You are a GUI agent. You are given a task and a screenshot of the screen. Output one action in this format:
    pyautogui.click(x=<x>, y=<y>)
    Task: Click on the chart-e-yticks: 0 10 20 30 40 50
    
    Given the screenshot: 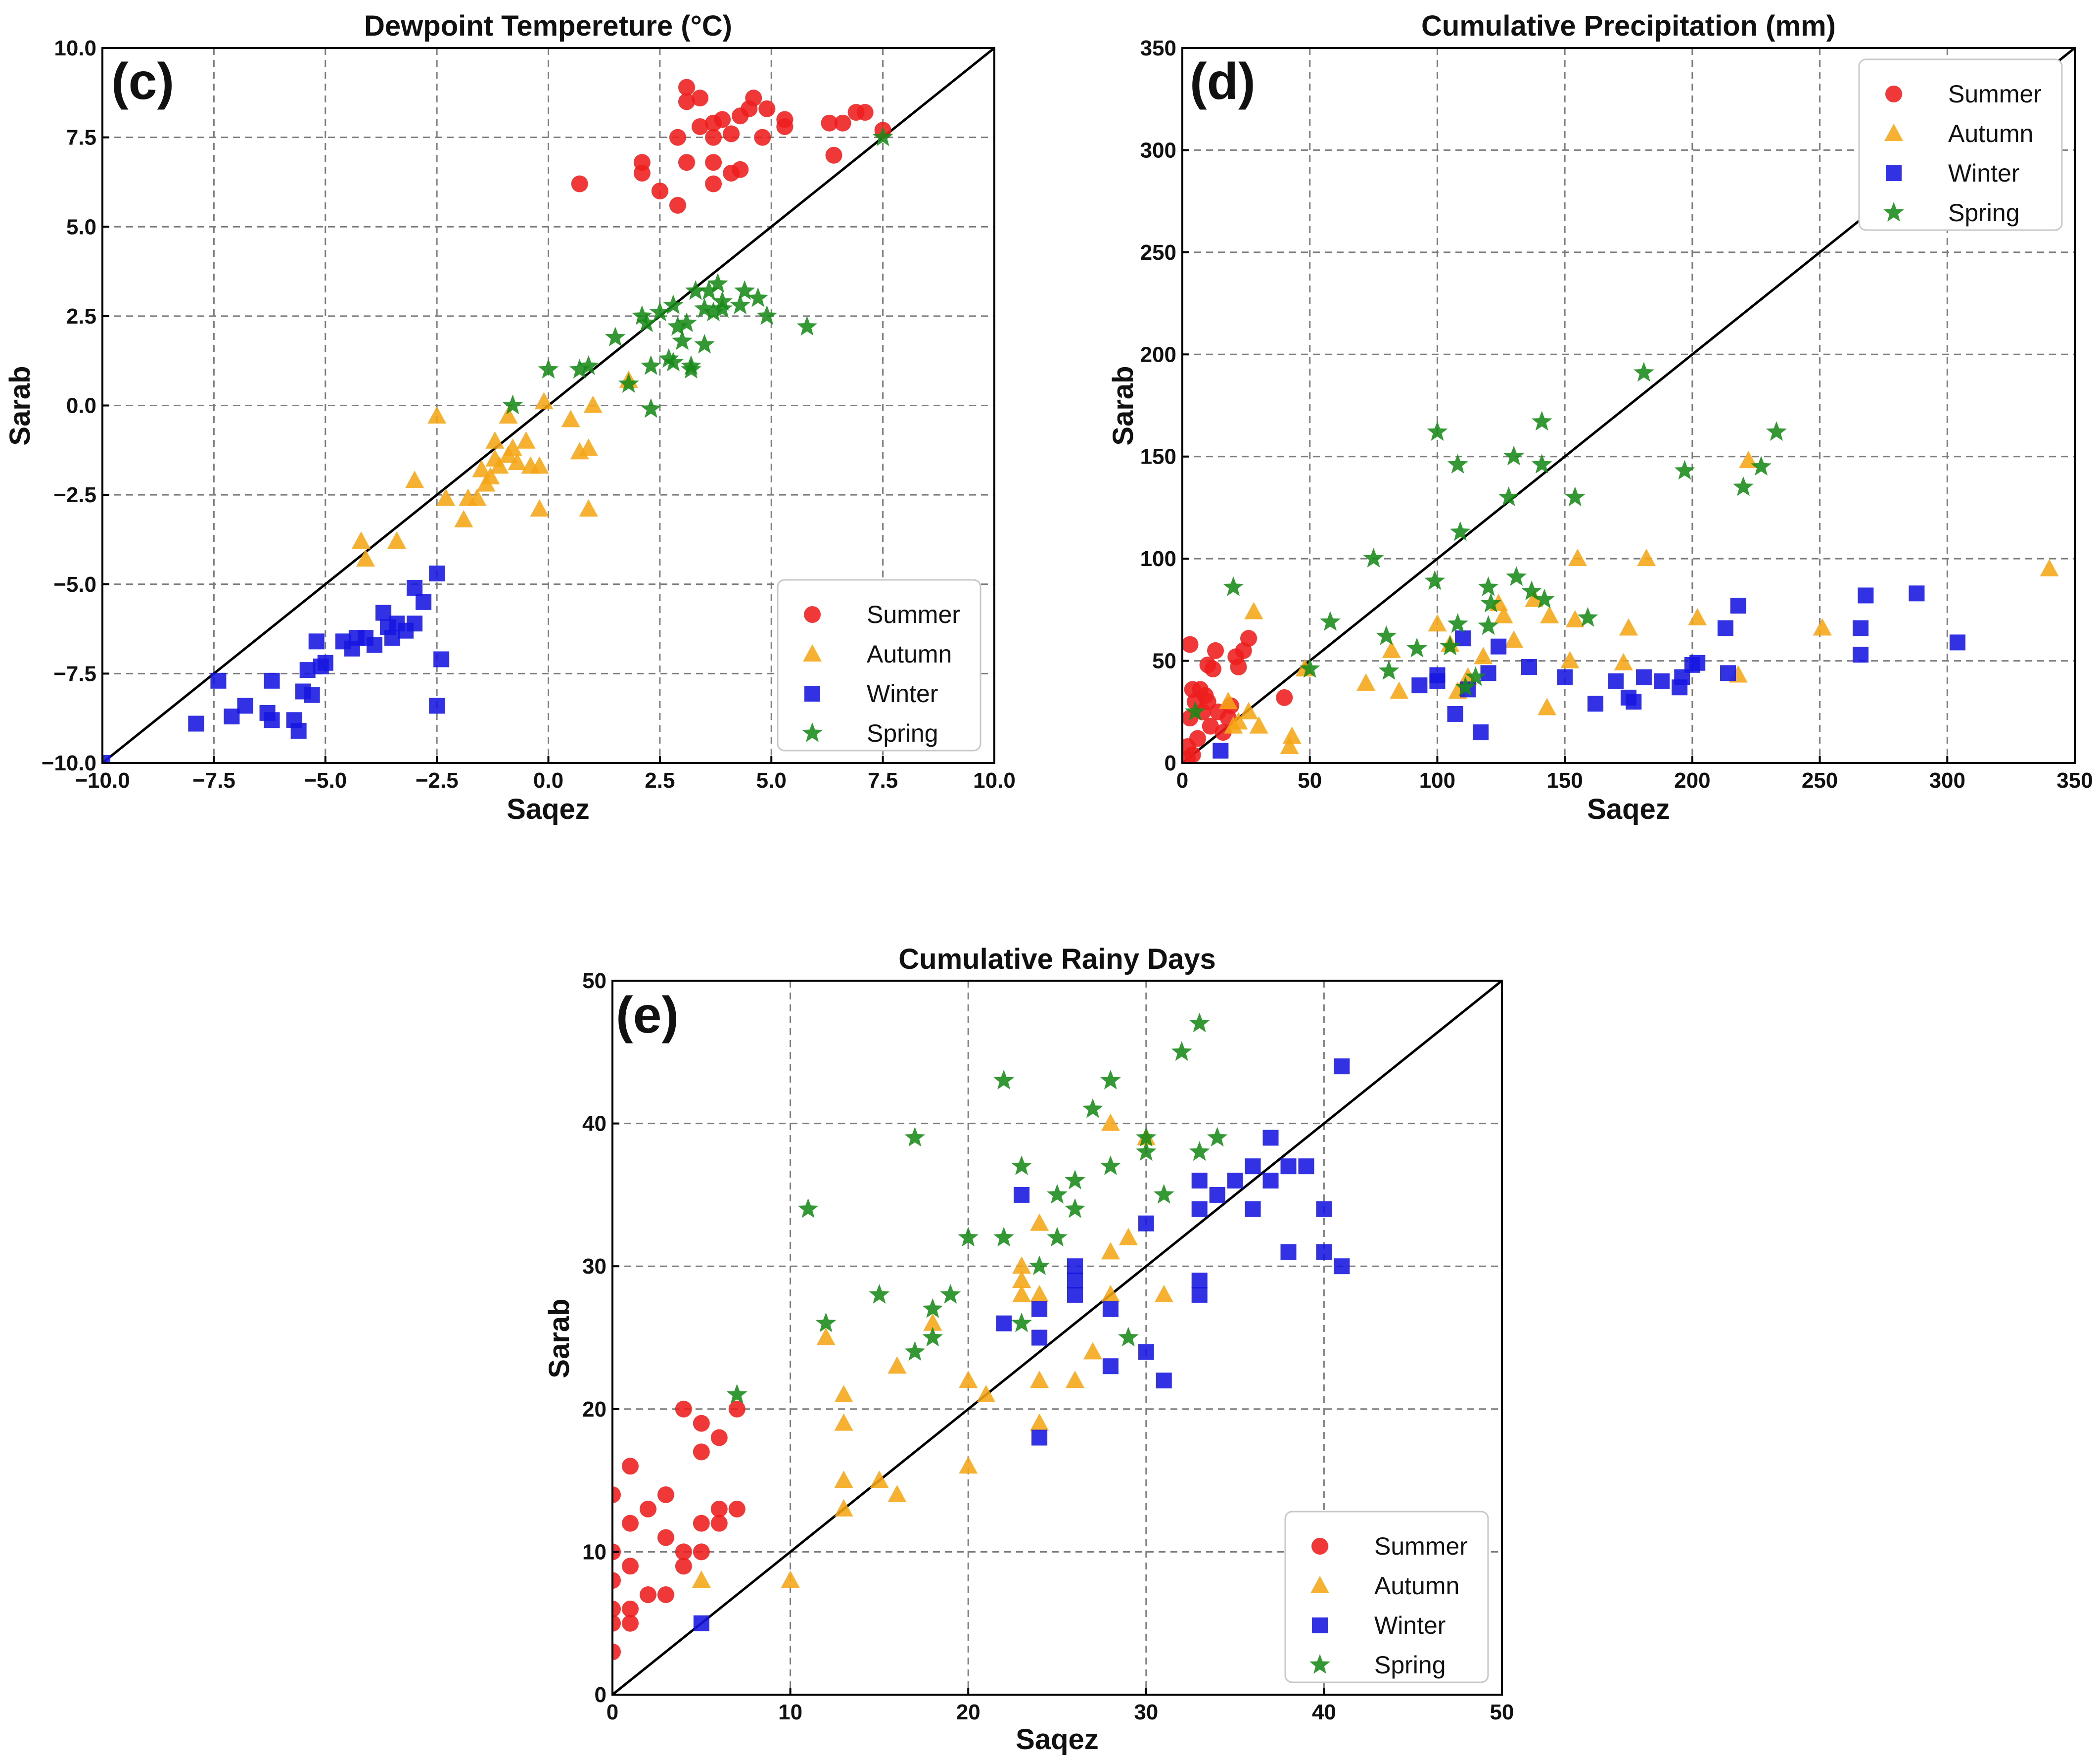 What is the action you would take?
    pyautogui.click(x=600, y=1338)
    